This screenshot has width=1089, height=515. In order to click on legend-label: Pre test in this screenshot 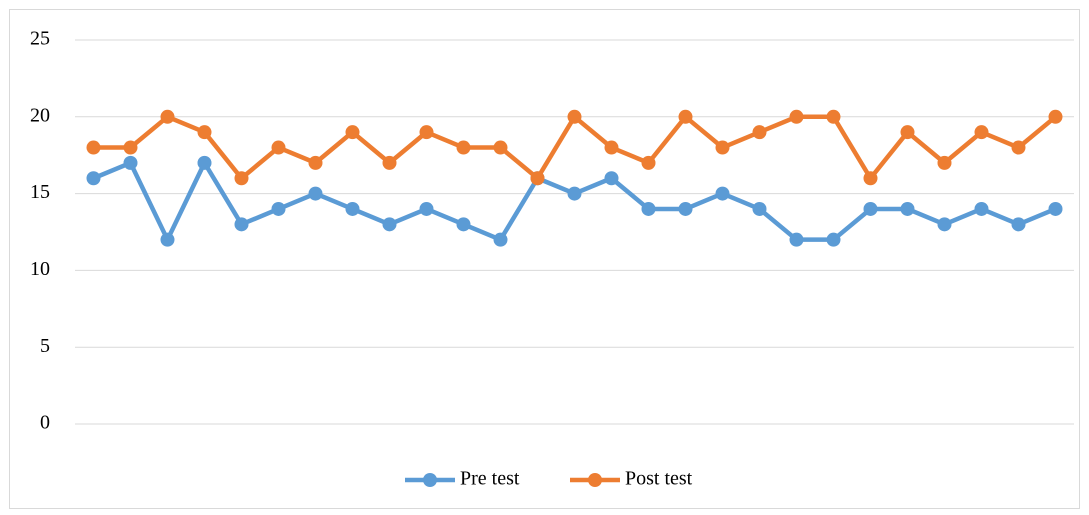, I will do `click(490, 479)`.